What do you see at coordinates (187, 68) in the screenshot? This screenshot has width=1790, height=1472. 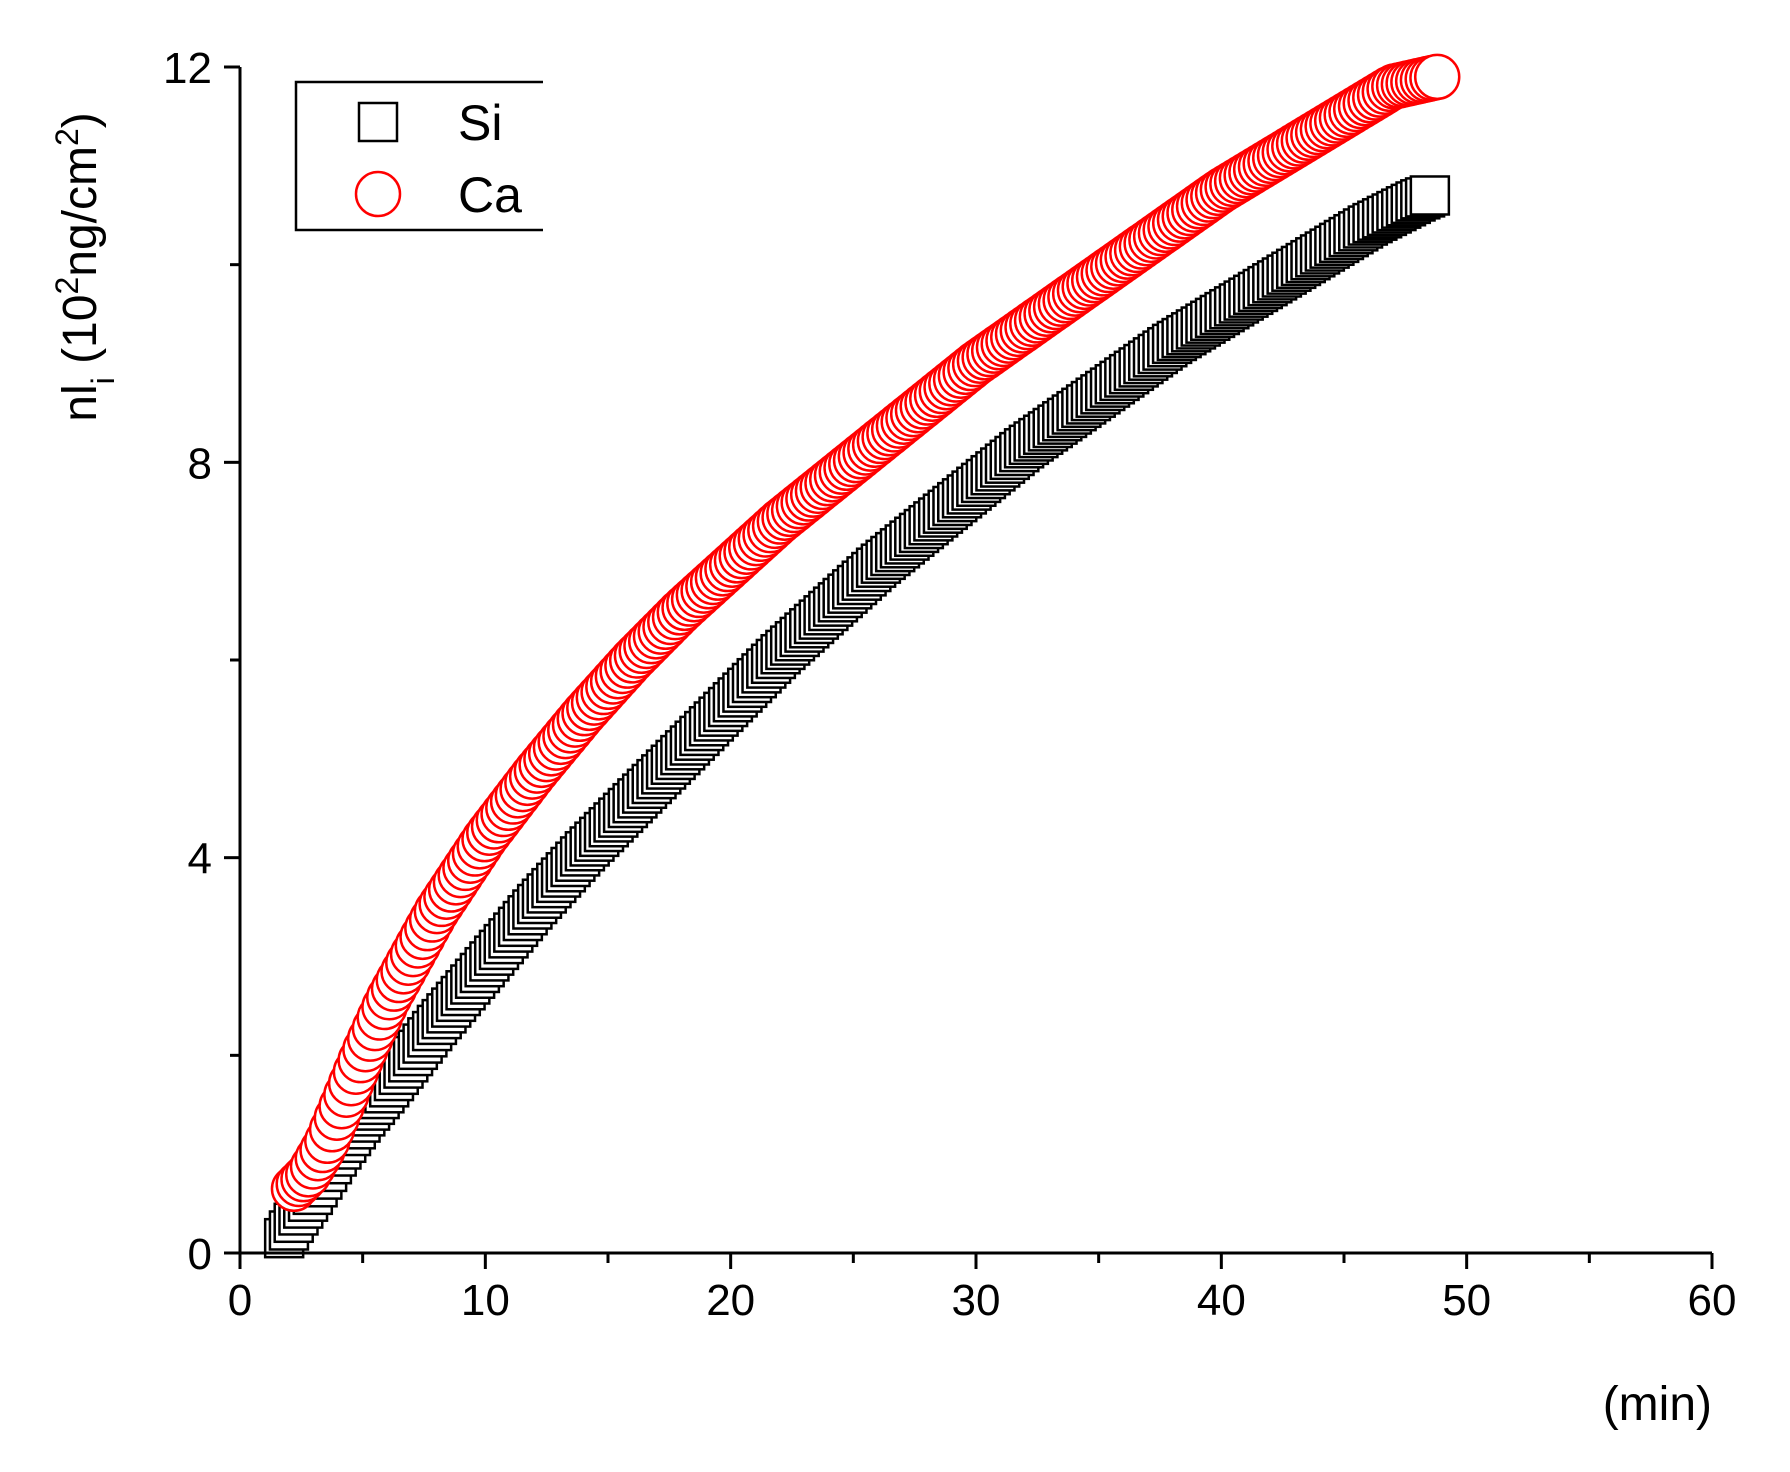 I see `y-tick-label: 12` at bounding box center [187, 68].